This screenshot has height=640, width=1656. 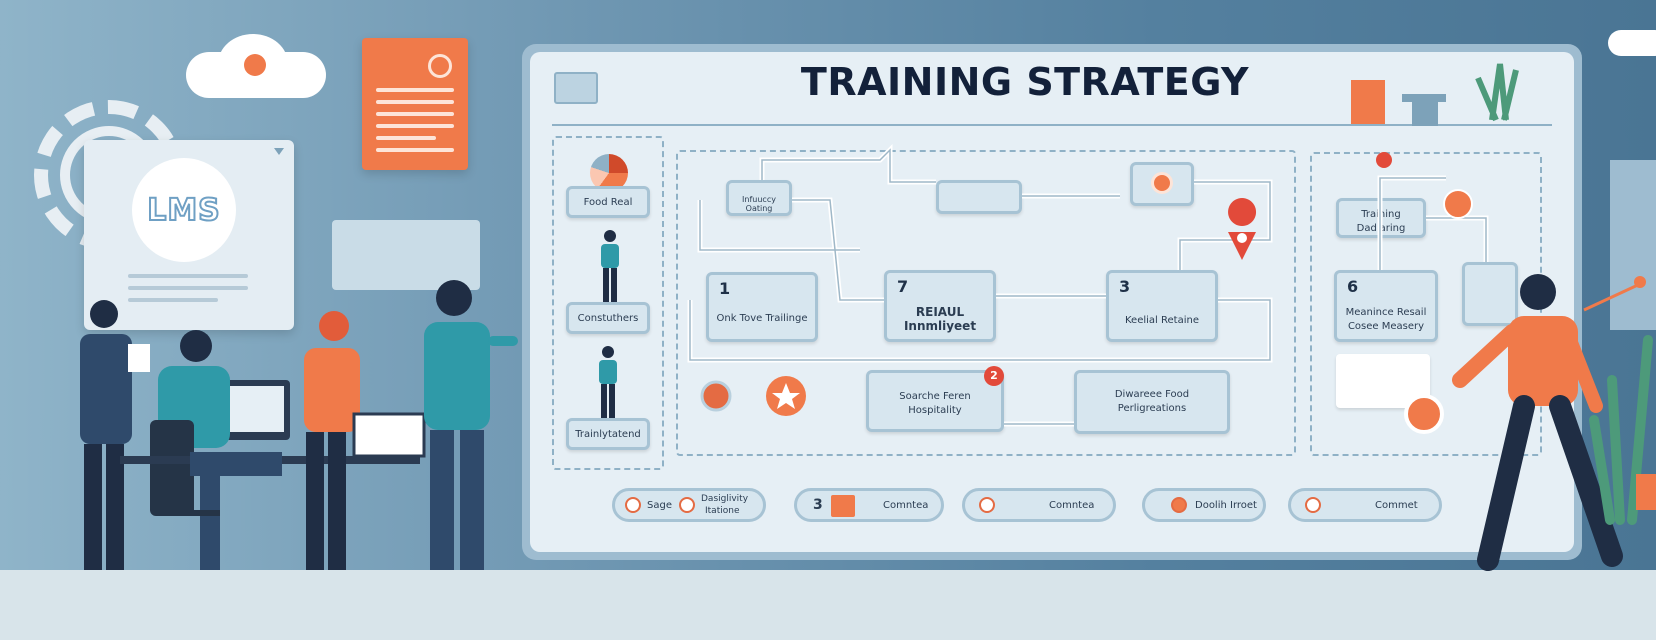 I want to click on document-card, so click(x=415, y=104).